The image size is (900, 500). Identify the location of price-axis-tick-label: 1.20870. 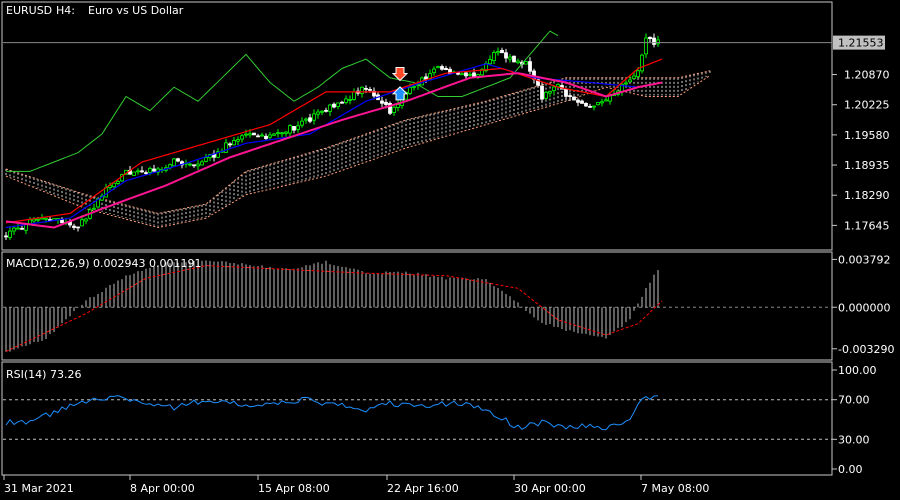
(867, 75).